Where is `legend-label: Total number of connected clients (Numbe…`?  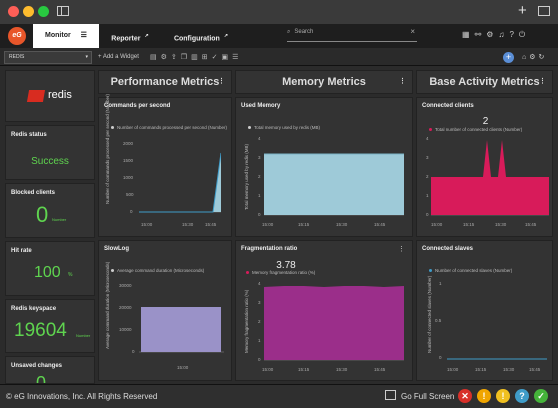 legend-label: Total number of connected clients (Numbe… is located at coordinates (479, 129).